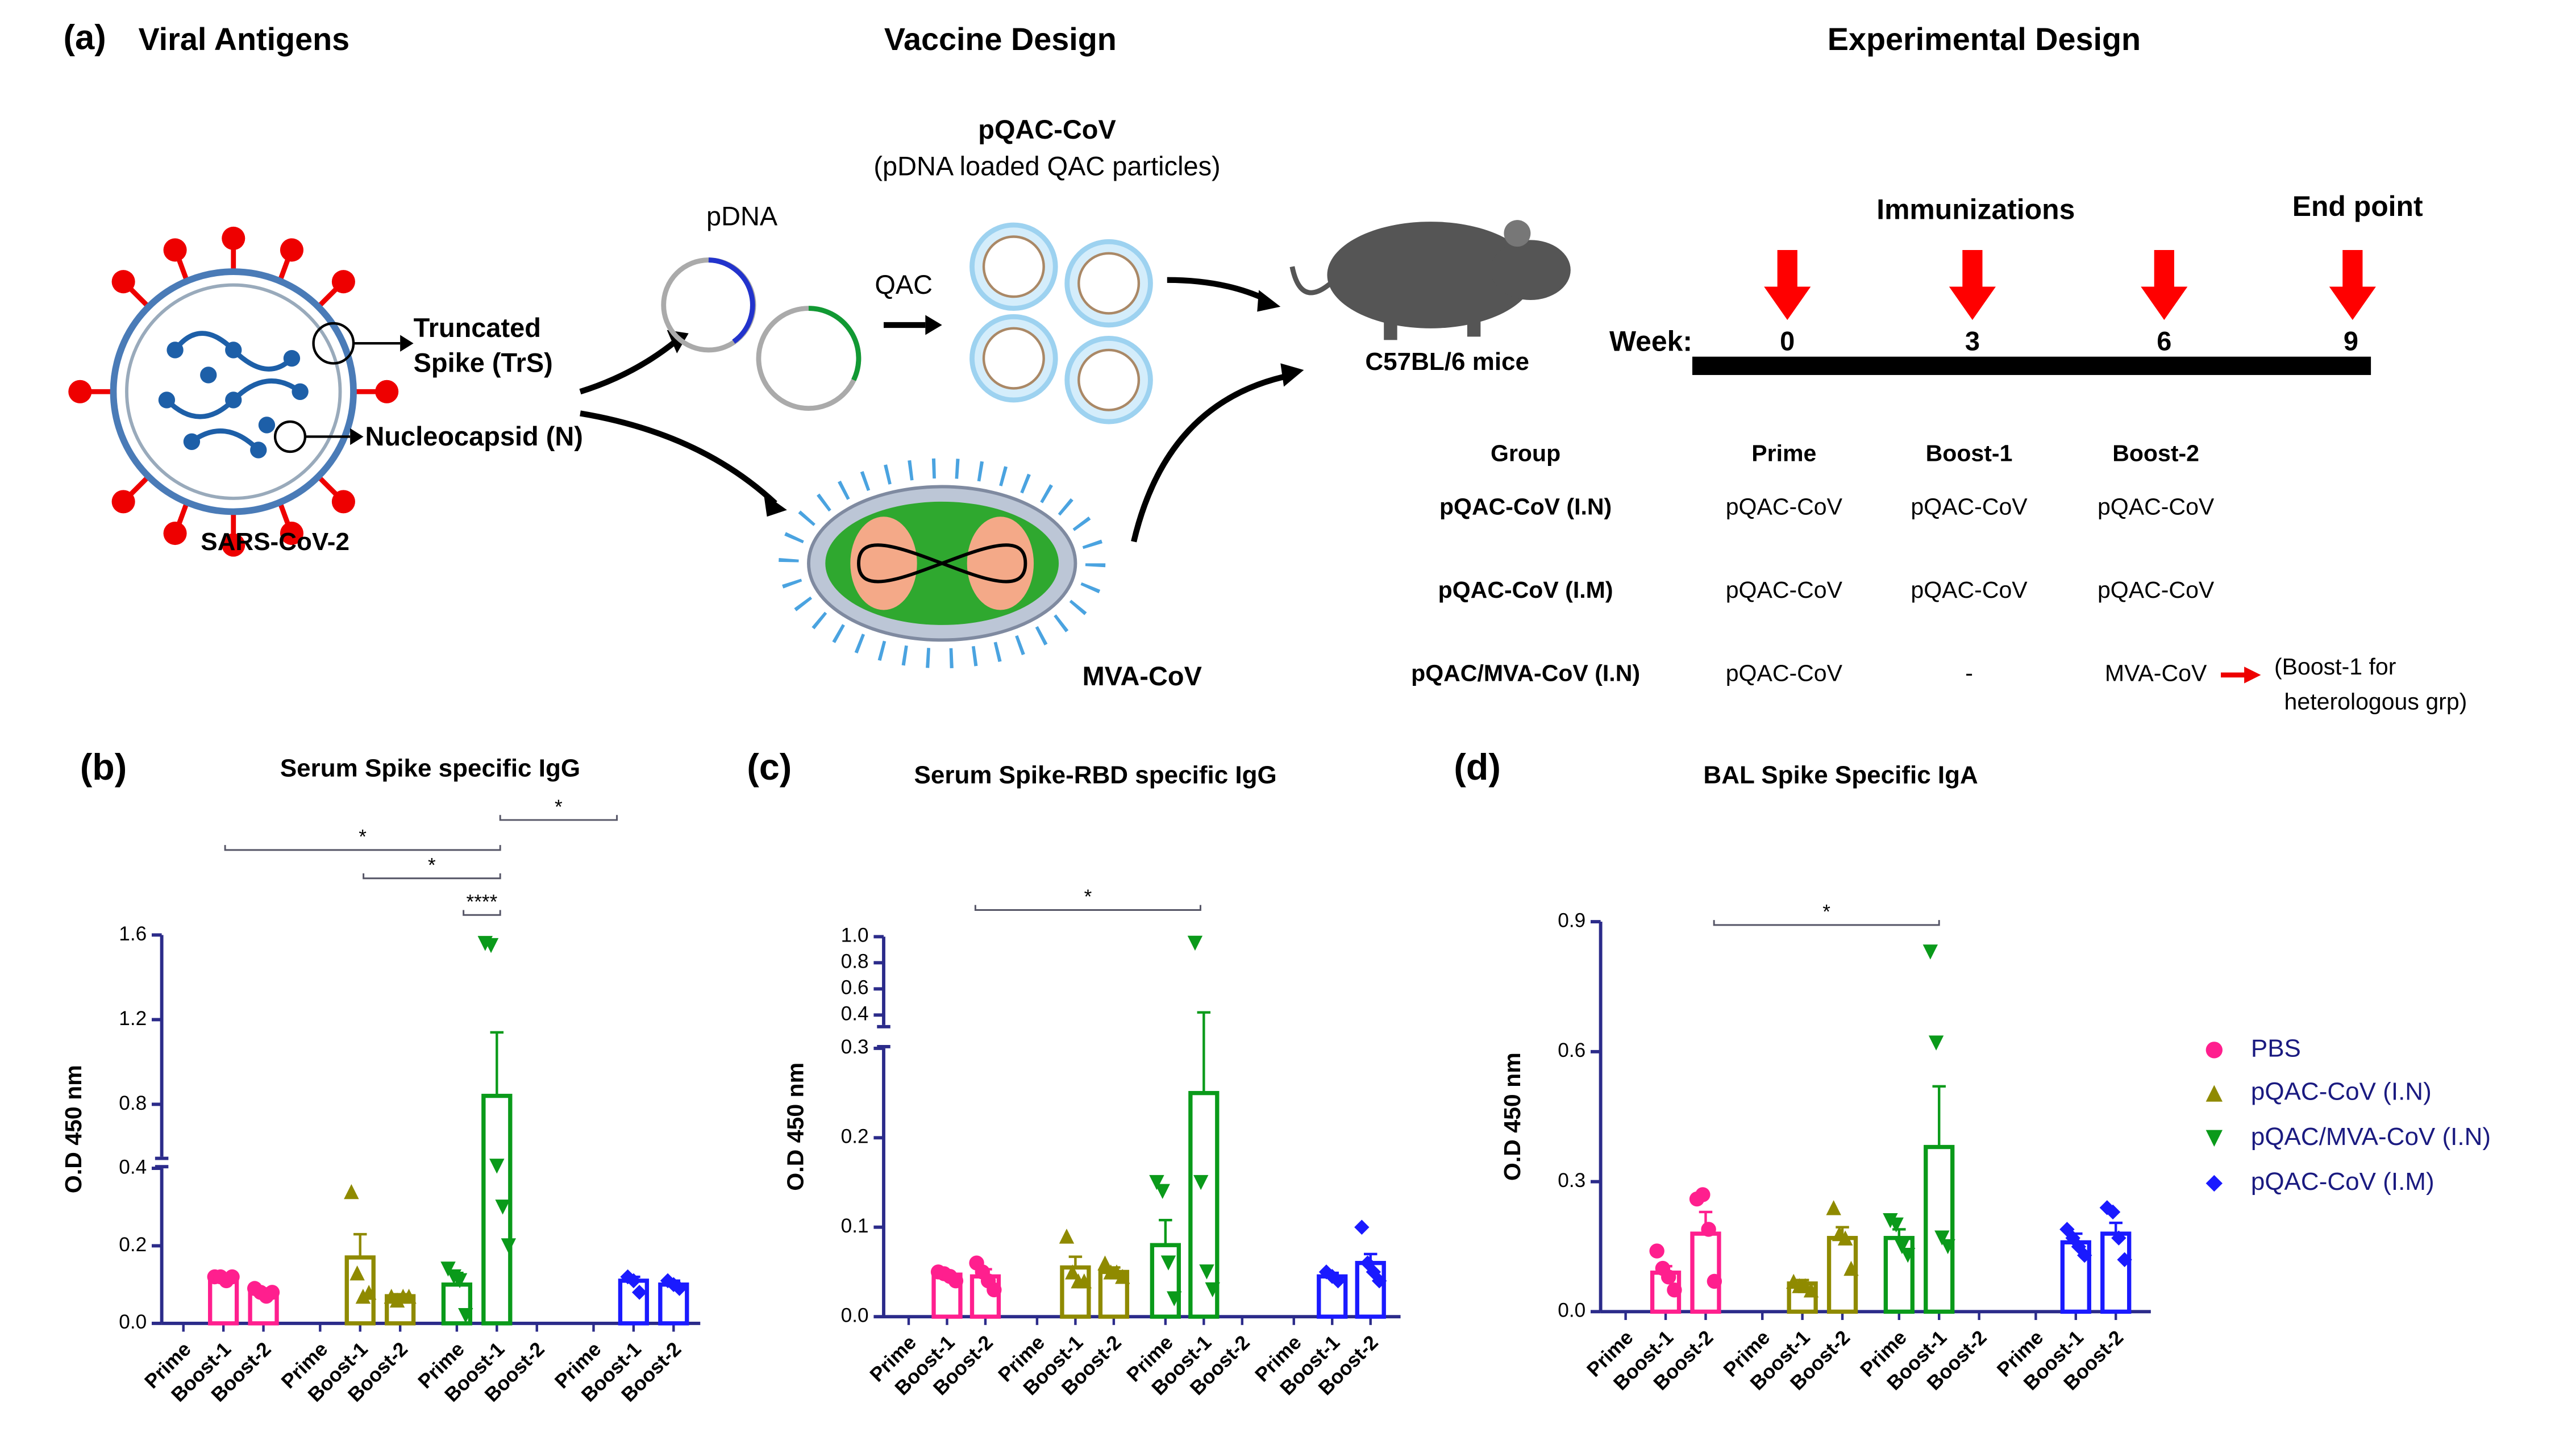 The image size is (2576, 1445). Describe the element at coordinates (1061, 323) in the screenshot. I see `qac-particles` at that location.